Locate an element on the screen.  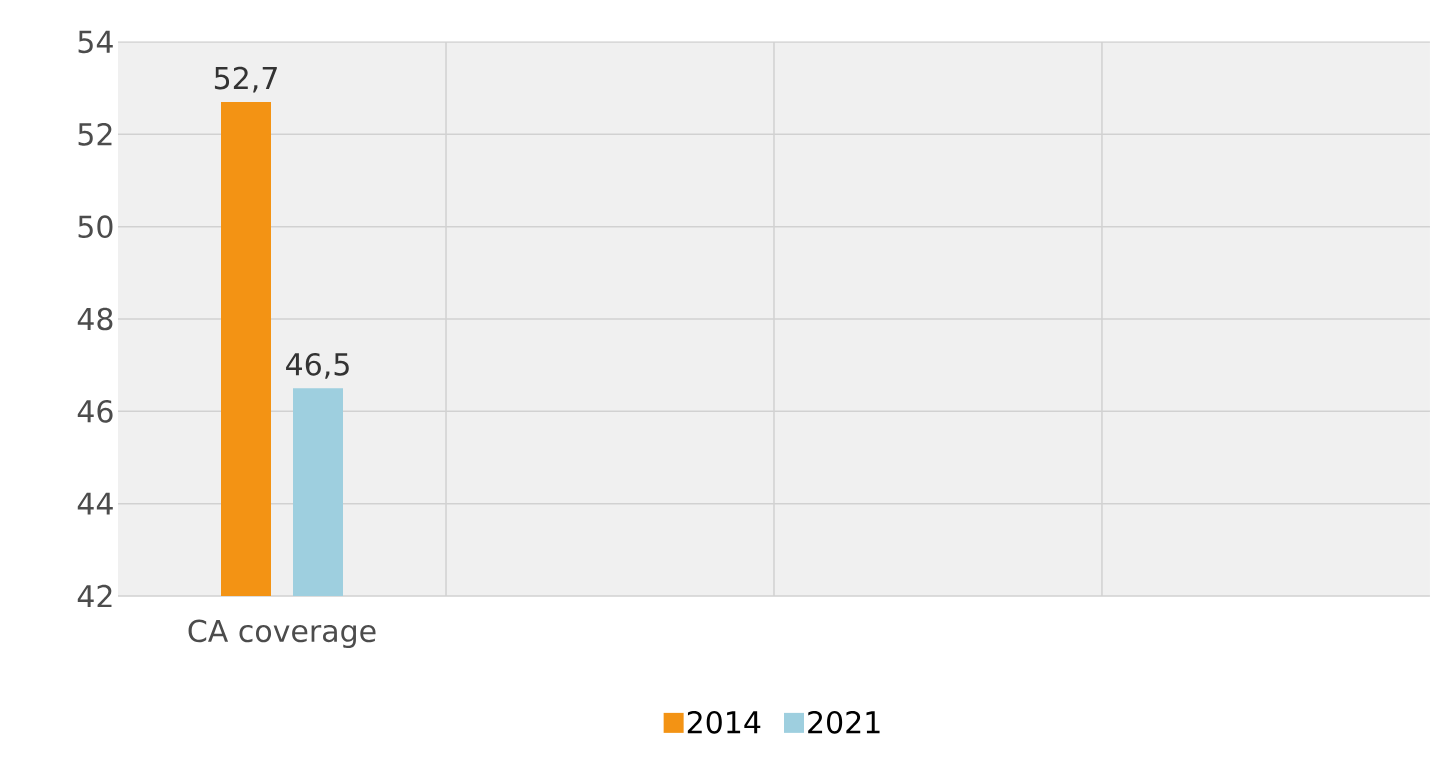
legend-label: 2014 is located at coordinates (724, 722).